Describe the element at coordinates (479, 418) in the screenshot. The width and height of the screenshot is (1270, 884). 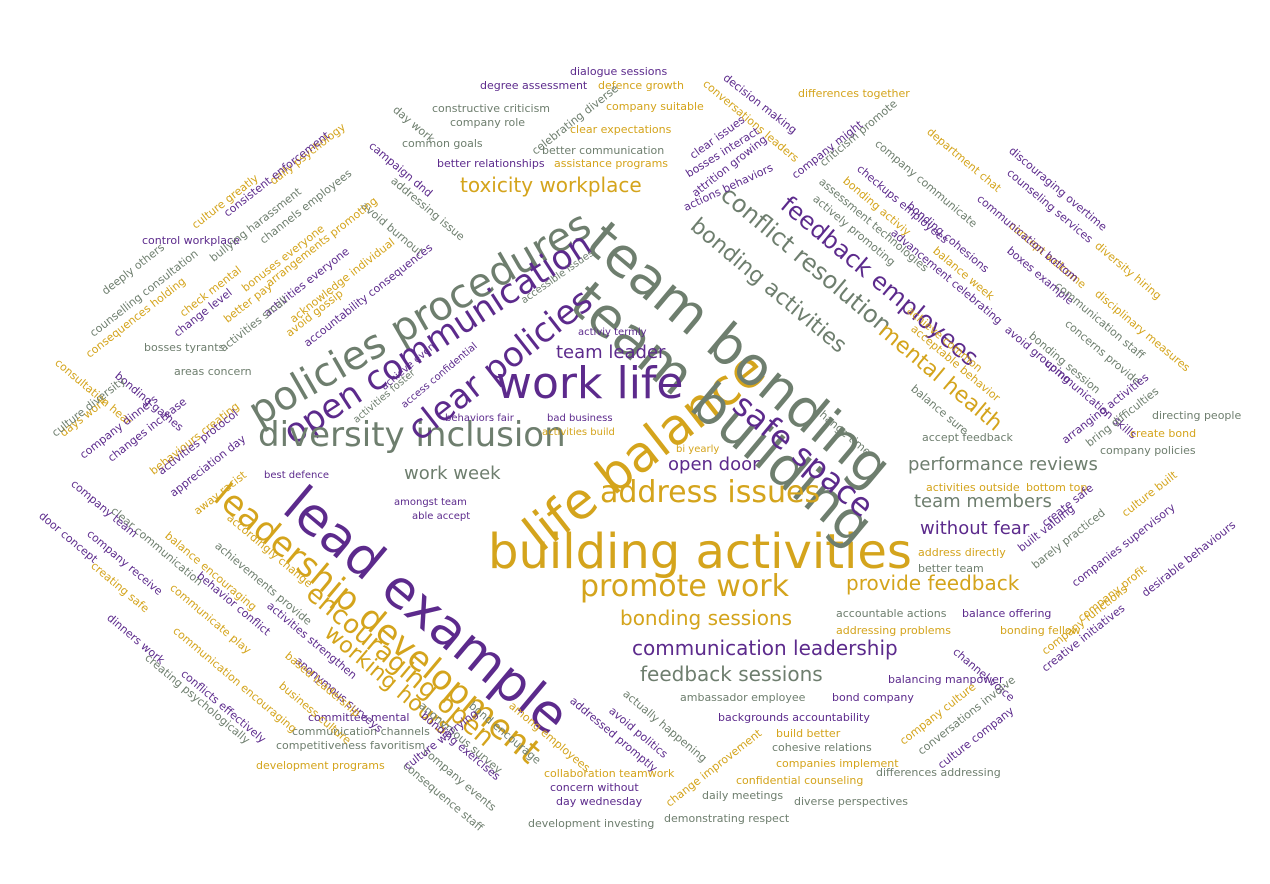
I see `word-behaviors-fair: behaviors fair` at that location.